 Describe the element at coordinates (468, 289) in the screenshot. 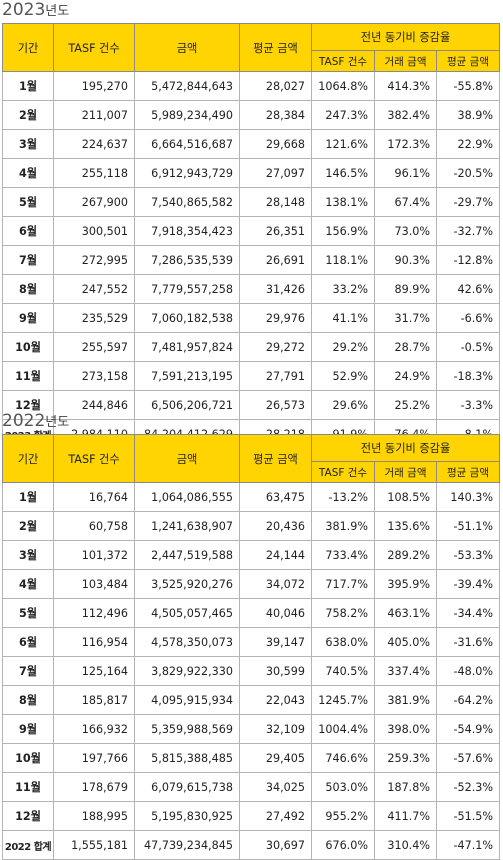

I see `cell-yoy-avg: 42.6%` at that location.